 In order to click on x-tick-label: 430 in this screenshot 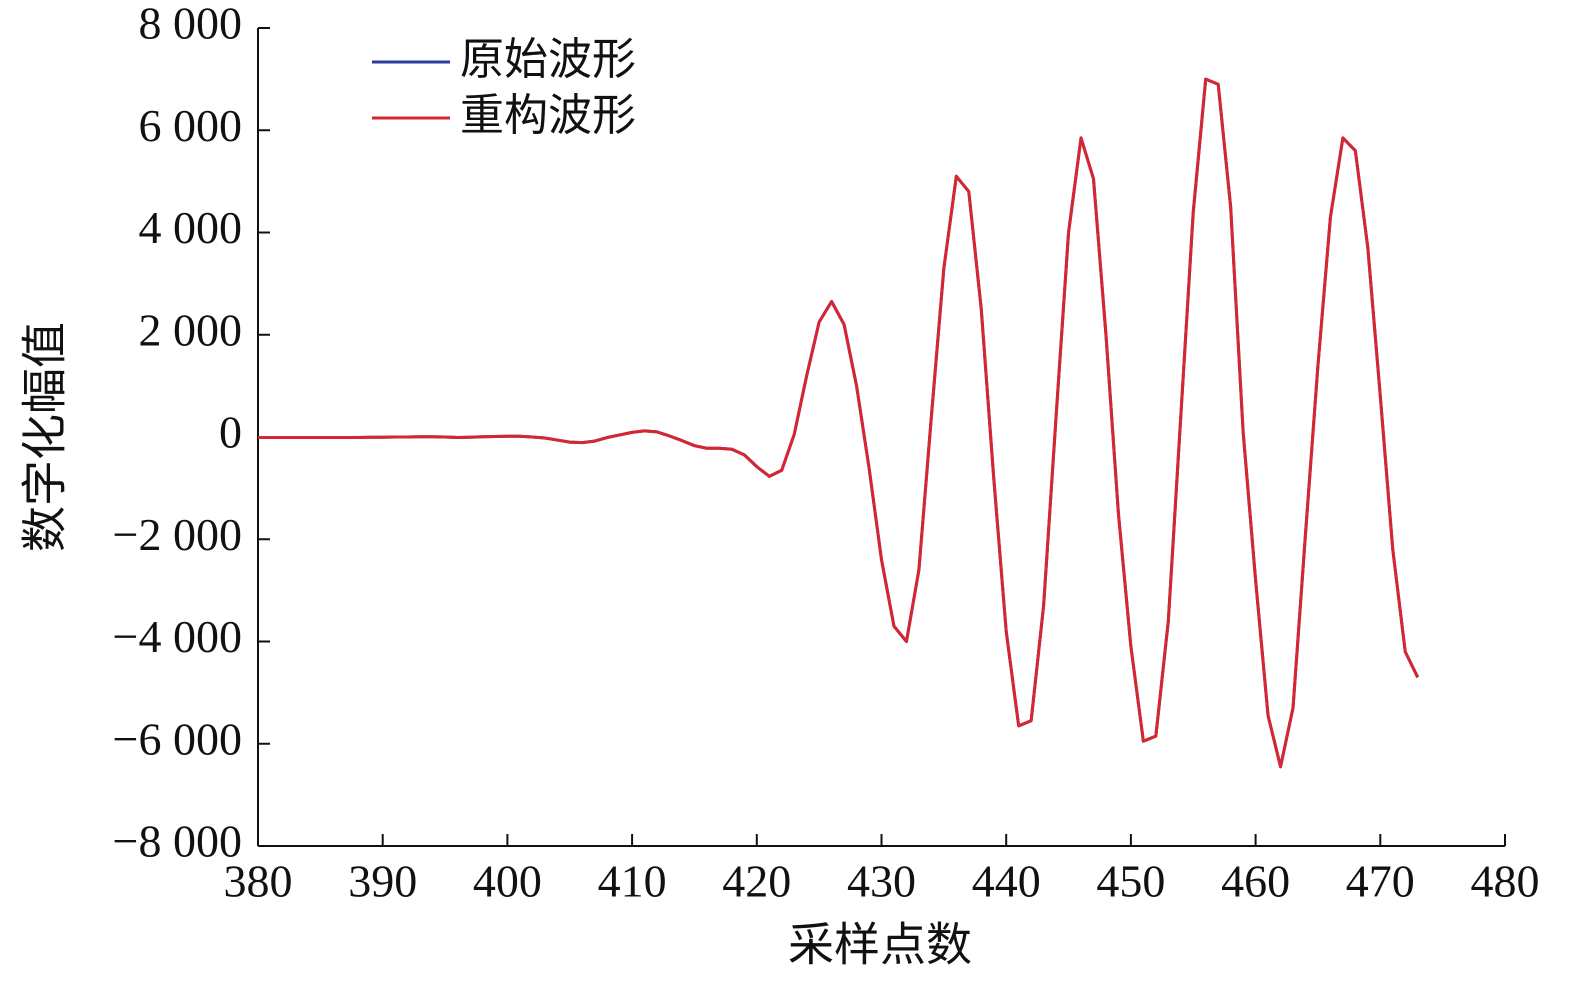, I will do `click(881, 881)`.